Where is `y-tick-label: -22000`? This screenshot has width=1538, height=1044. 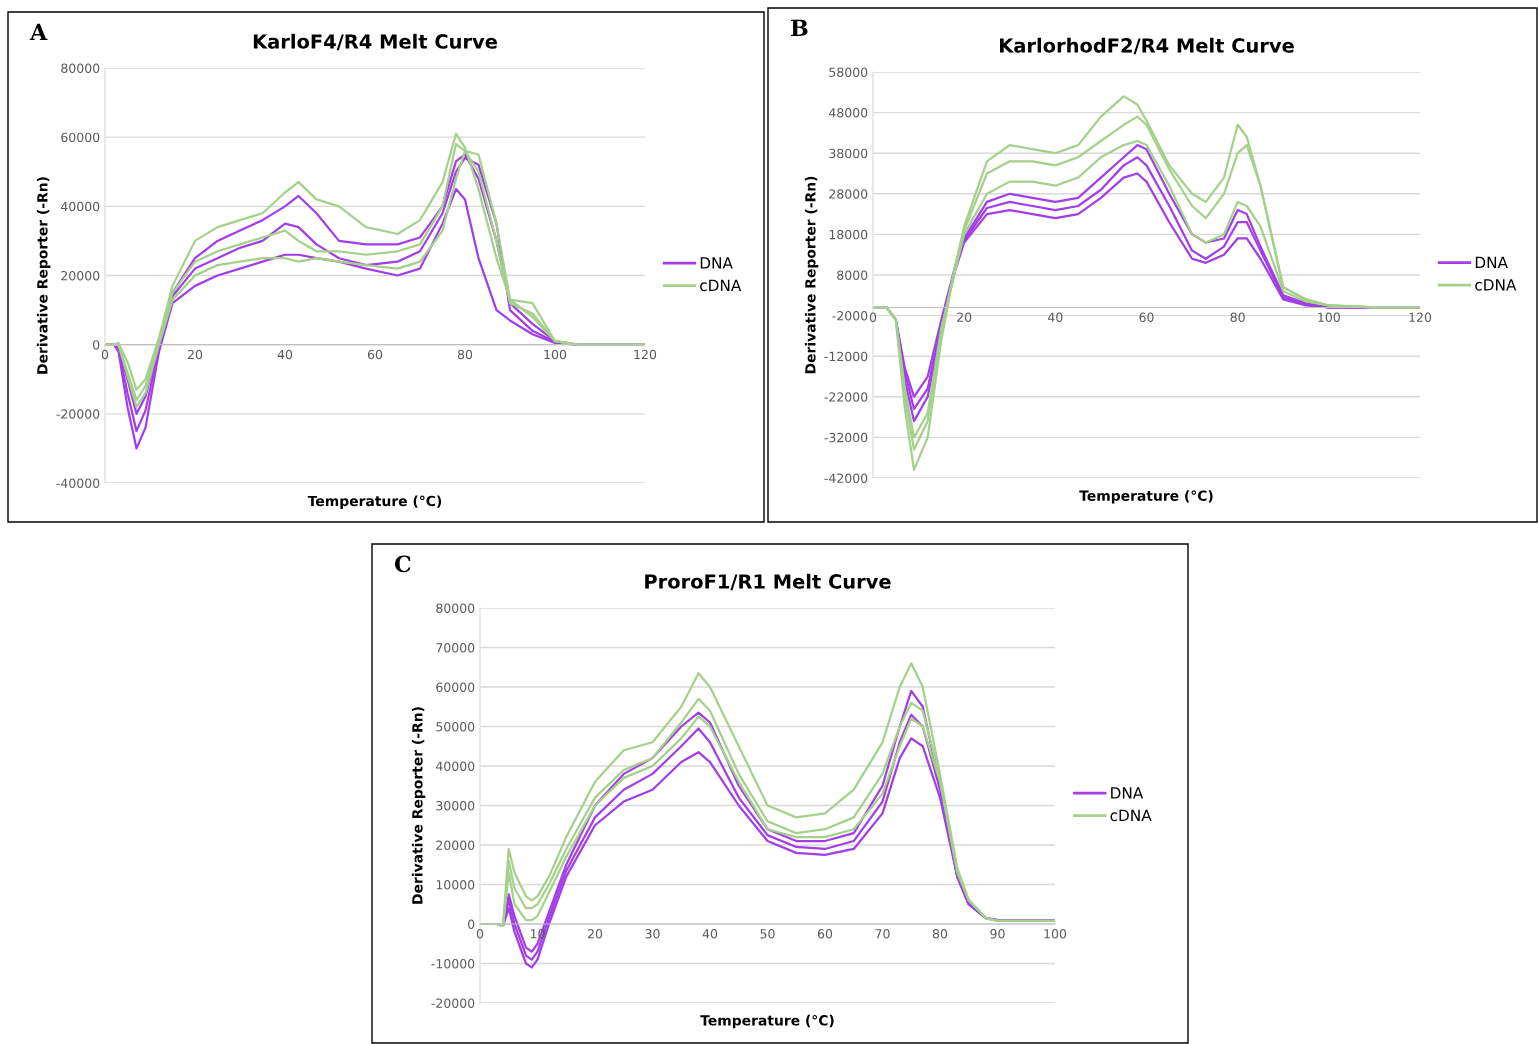
y-tick-label: -22000 is located at coordinates (846, 397).